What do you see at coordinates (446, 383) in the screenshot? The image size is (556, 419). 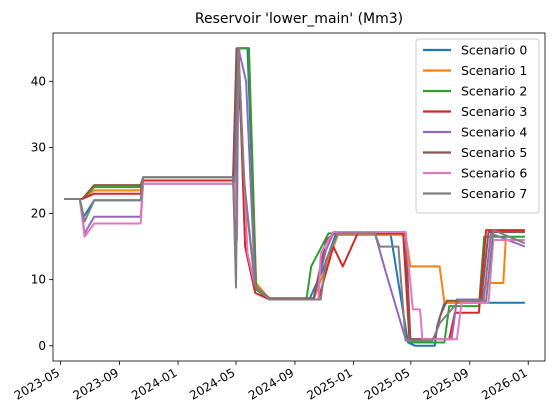 I see `x-tick-label: 2025-09` at bounding box center [446, 383].